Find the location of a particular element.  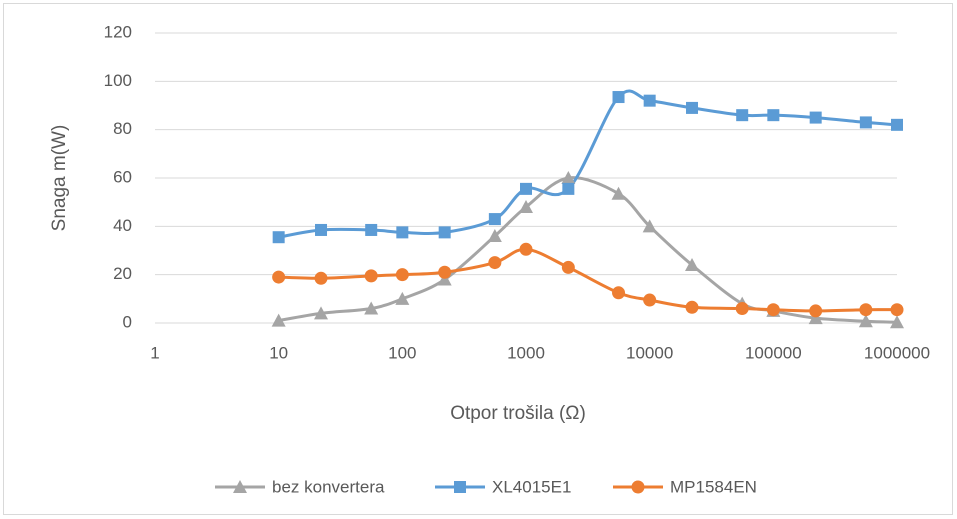

y-tick-label: 100 is located at coordinates (118, 80).